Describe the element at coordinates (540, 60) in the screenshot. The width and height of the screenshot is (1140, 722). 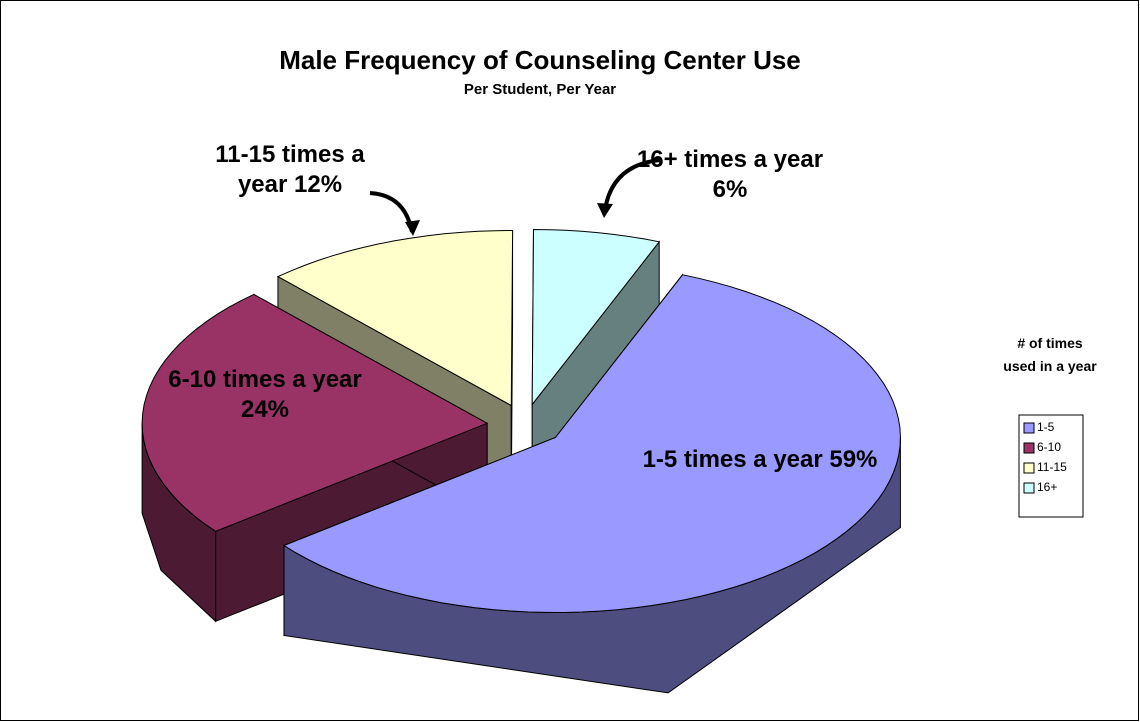
I see `chart-title: Male Frequency of Counseling Center Use` at that location.